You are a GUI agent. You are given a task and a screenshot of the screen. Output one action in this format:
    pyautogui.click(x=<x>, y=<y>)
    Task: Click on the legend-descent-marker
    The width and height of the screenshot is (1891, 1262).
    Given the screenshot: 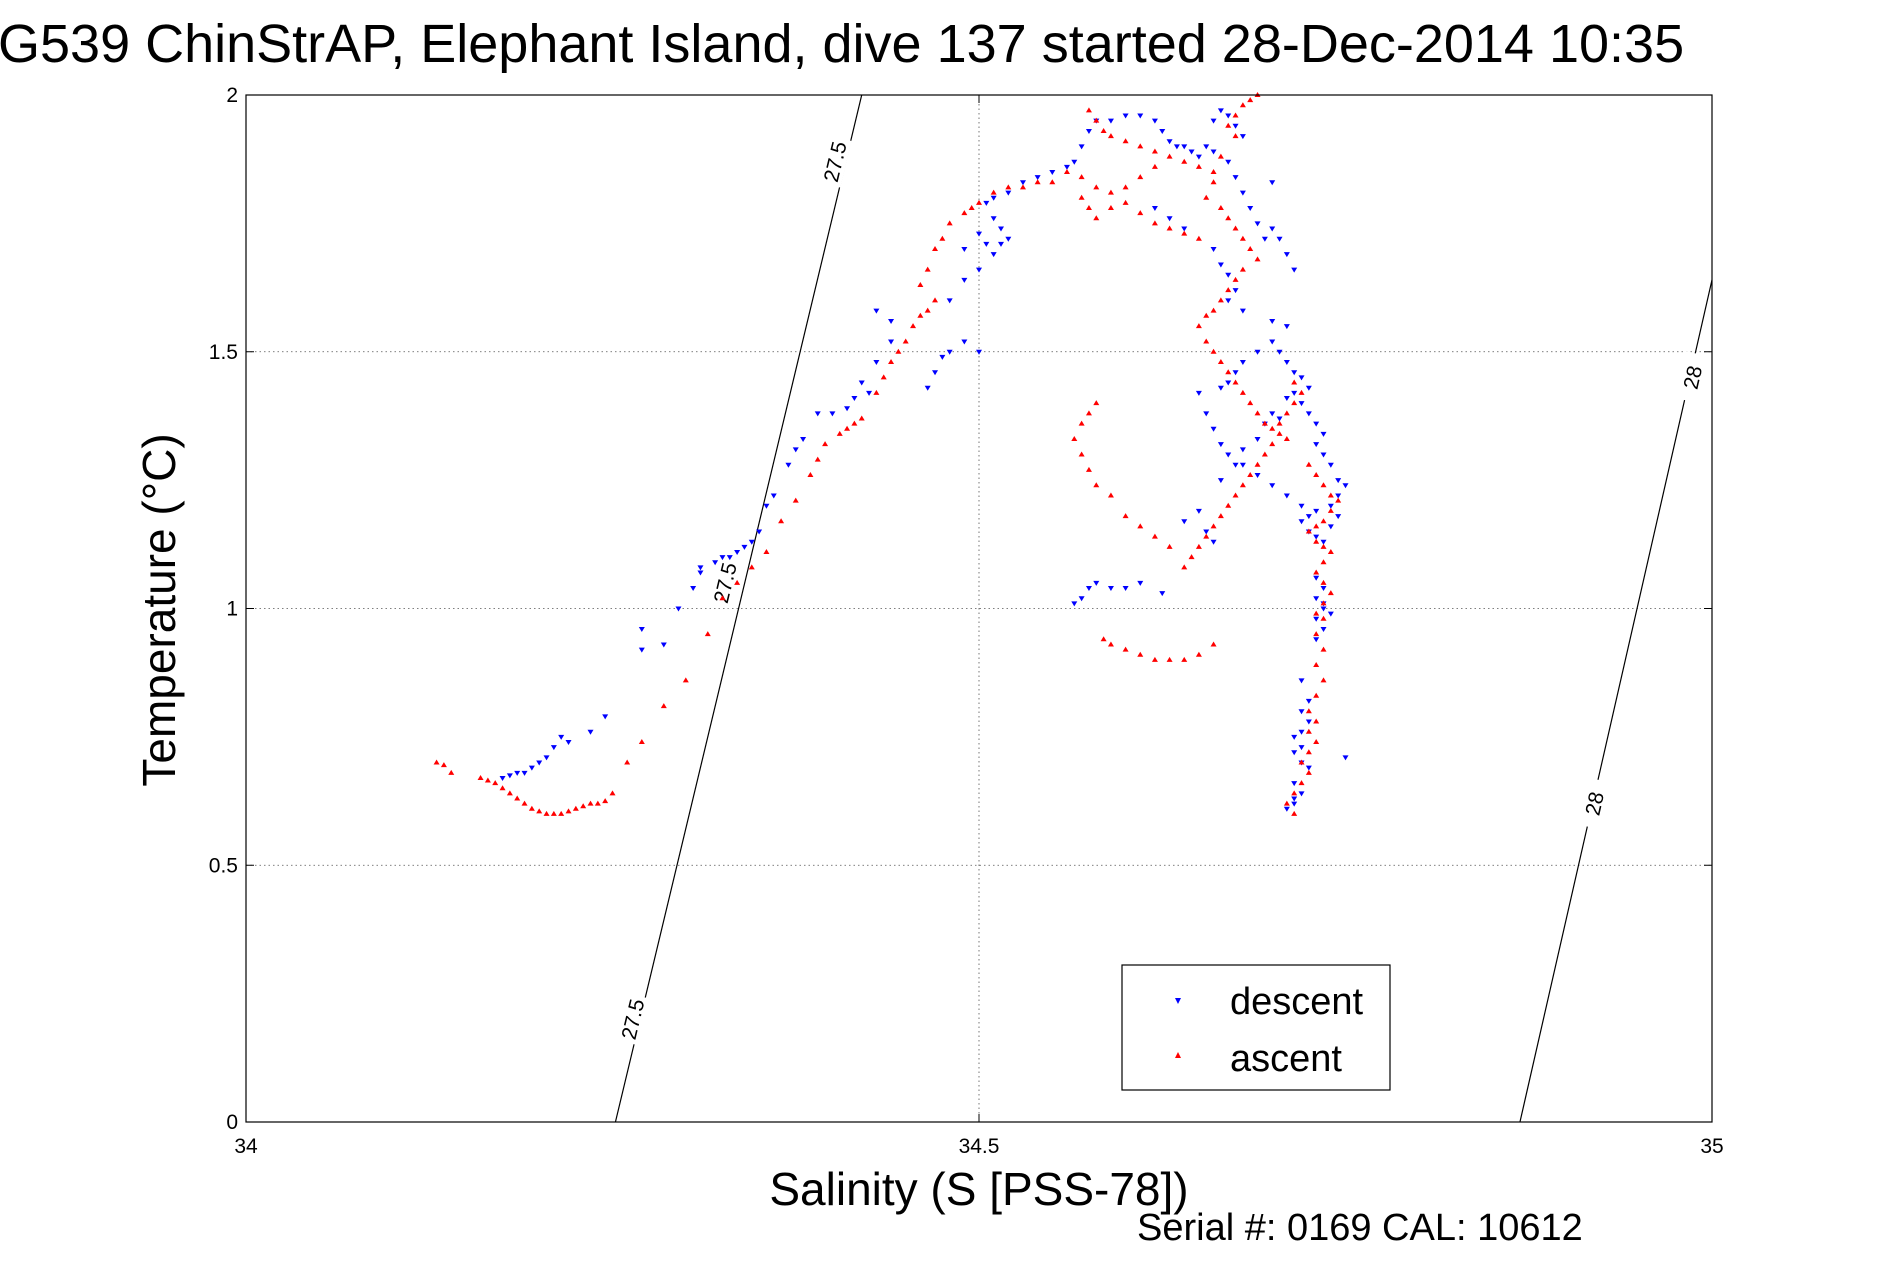 What is the action you would take?
    pyautogui.click(x=1178, y=1001)
    